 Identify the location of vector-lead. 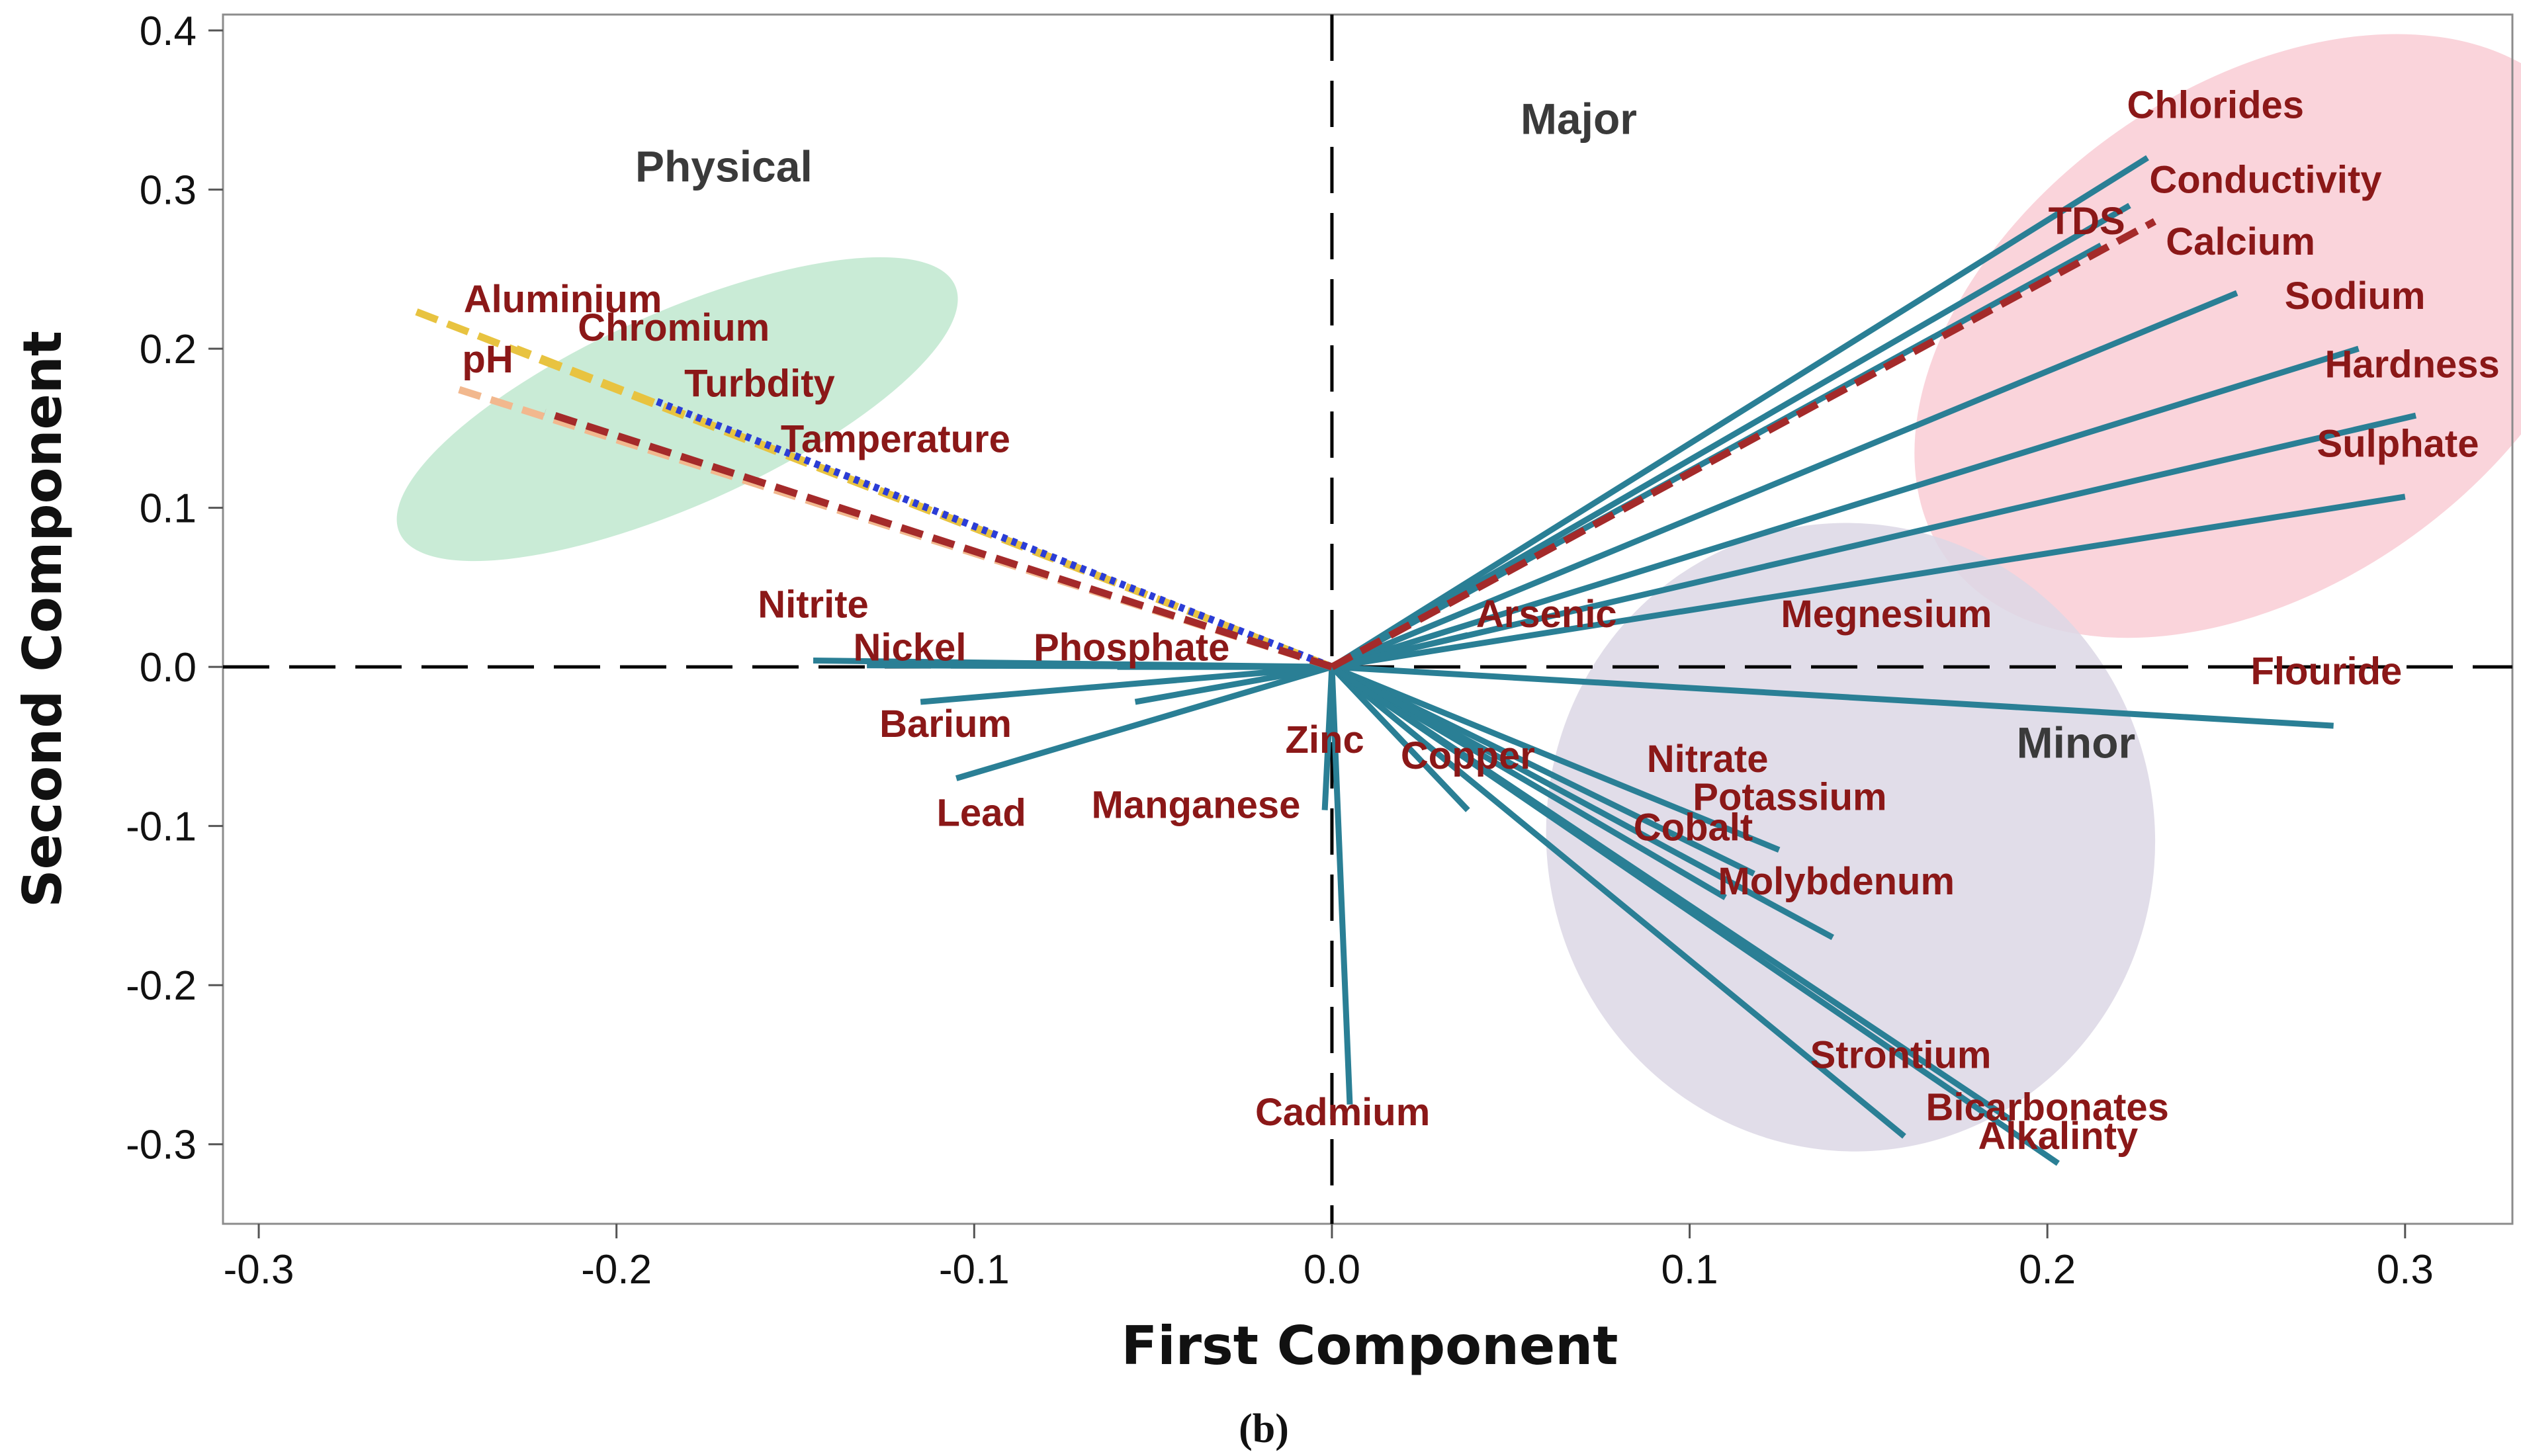
(1144, 722).